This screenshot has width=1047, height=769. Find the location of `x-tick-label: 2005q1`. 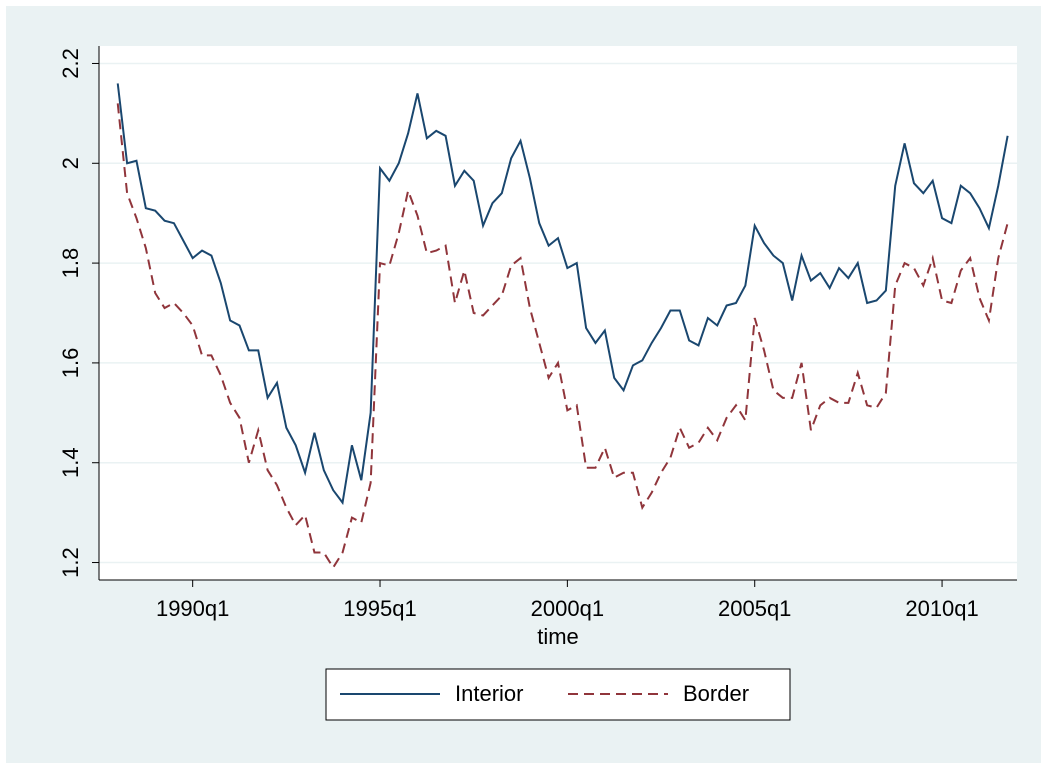

x-tick-label: 2005q1 is located at coordinates (754, 608).